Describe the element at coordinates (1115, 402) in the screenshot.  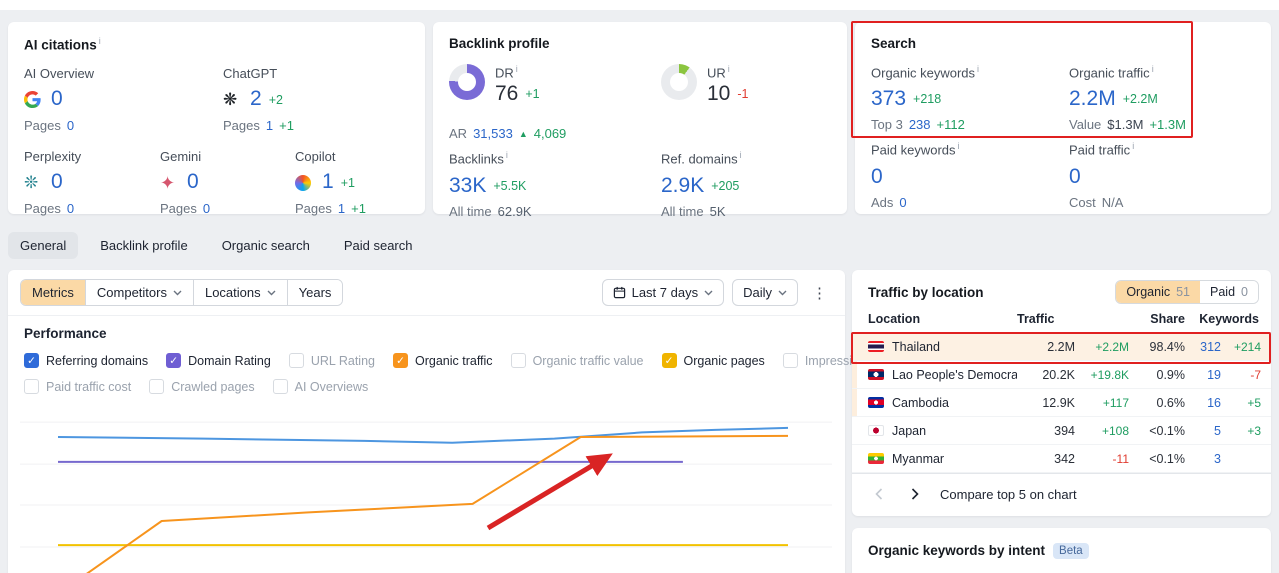
I see `traffic-delta: +117` at that location.